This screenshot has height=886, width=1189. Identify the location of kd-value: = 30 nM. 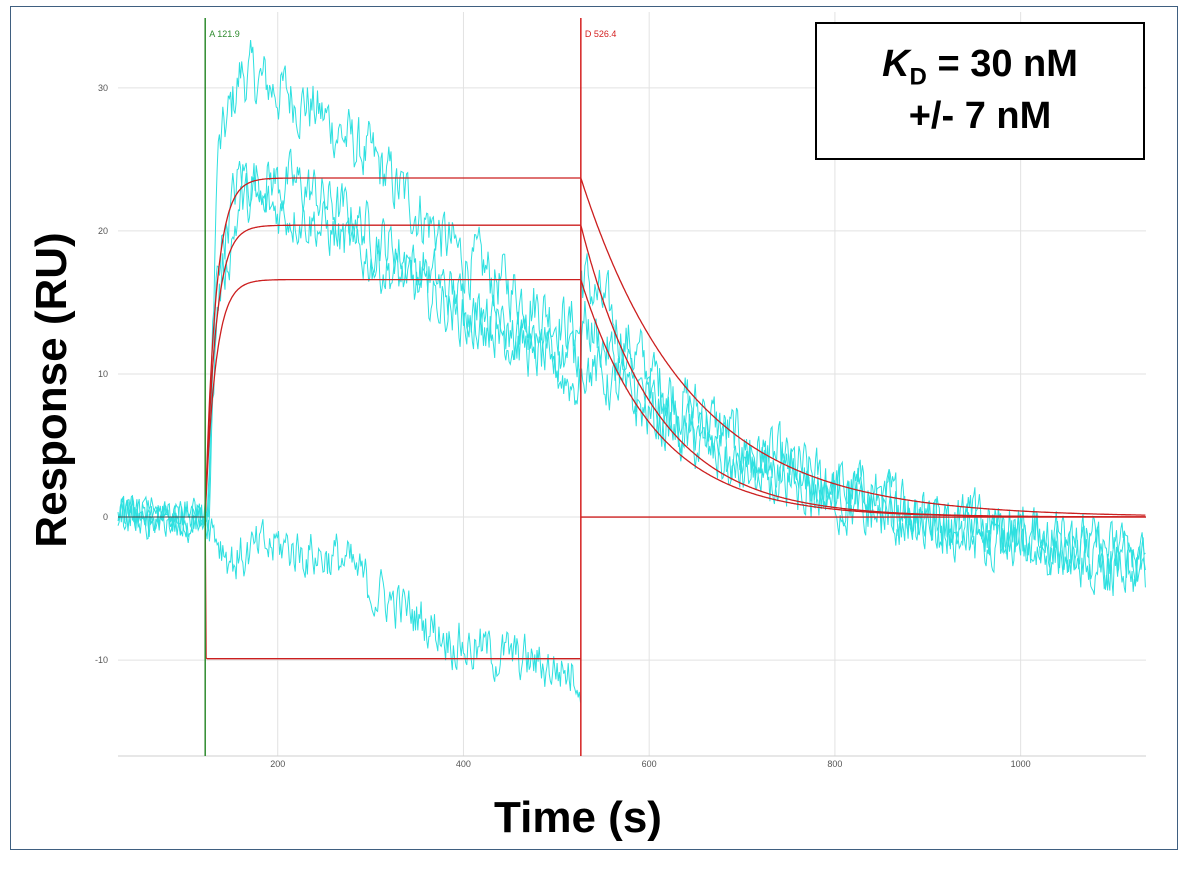
(1002, 64).